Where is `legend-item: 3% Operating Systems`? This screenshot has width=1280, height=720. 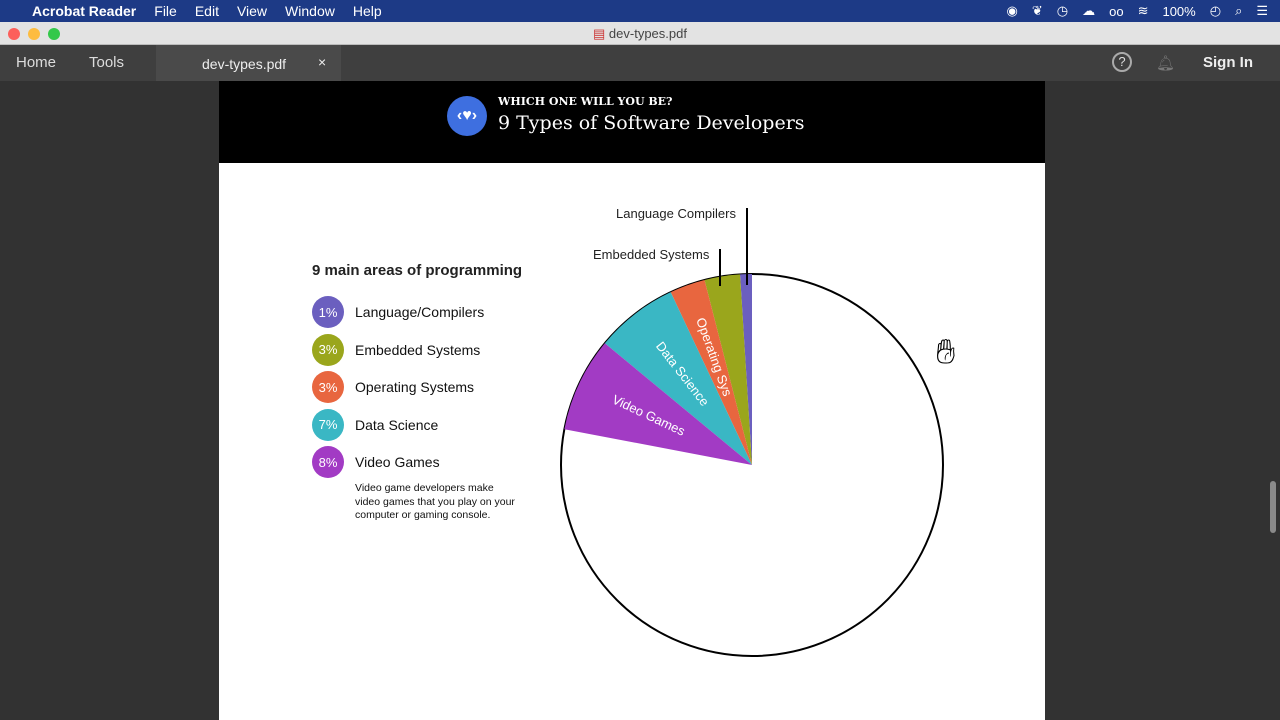 legend-item: 3% Operating Systems is located at coordinates (393, 387).